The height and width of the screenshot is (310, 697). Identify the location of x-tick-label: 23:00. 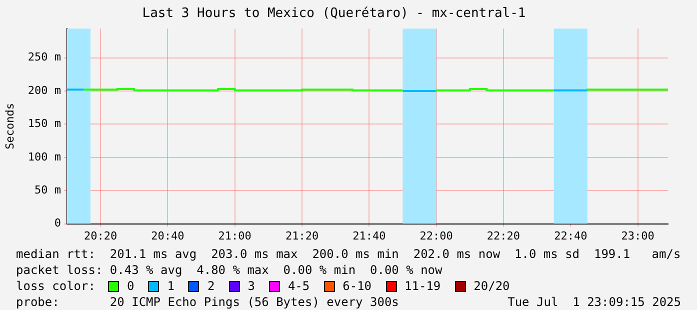
(637, 235).